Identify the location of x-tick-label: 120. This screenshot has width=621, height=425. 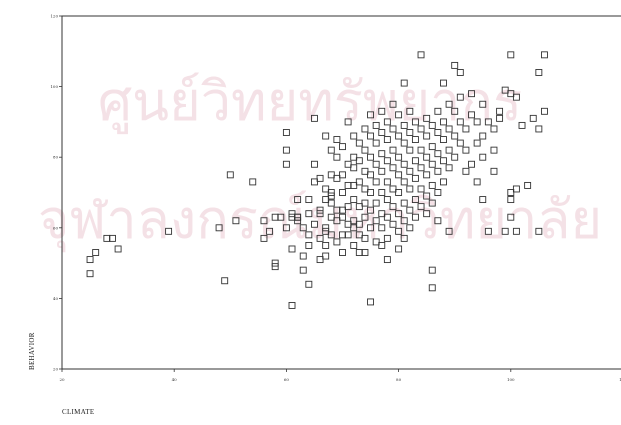
(620, 379).